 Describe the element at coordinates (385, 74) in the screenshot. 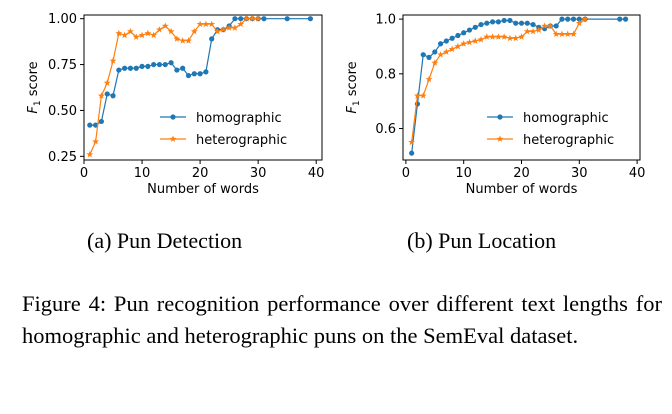

I see `y-tick-label: 0.8` at that location.